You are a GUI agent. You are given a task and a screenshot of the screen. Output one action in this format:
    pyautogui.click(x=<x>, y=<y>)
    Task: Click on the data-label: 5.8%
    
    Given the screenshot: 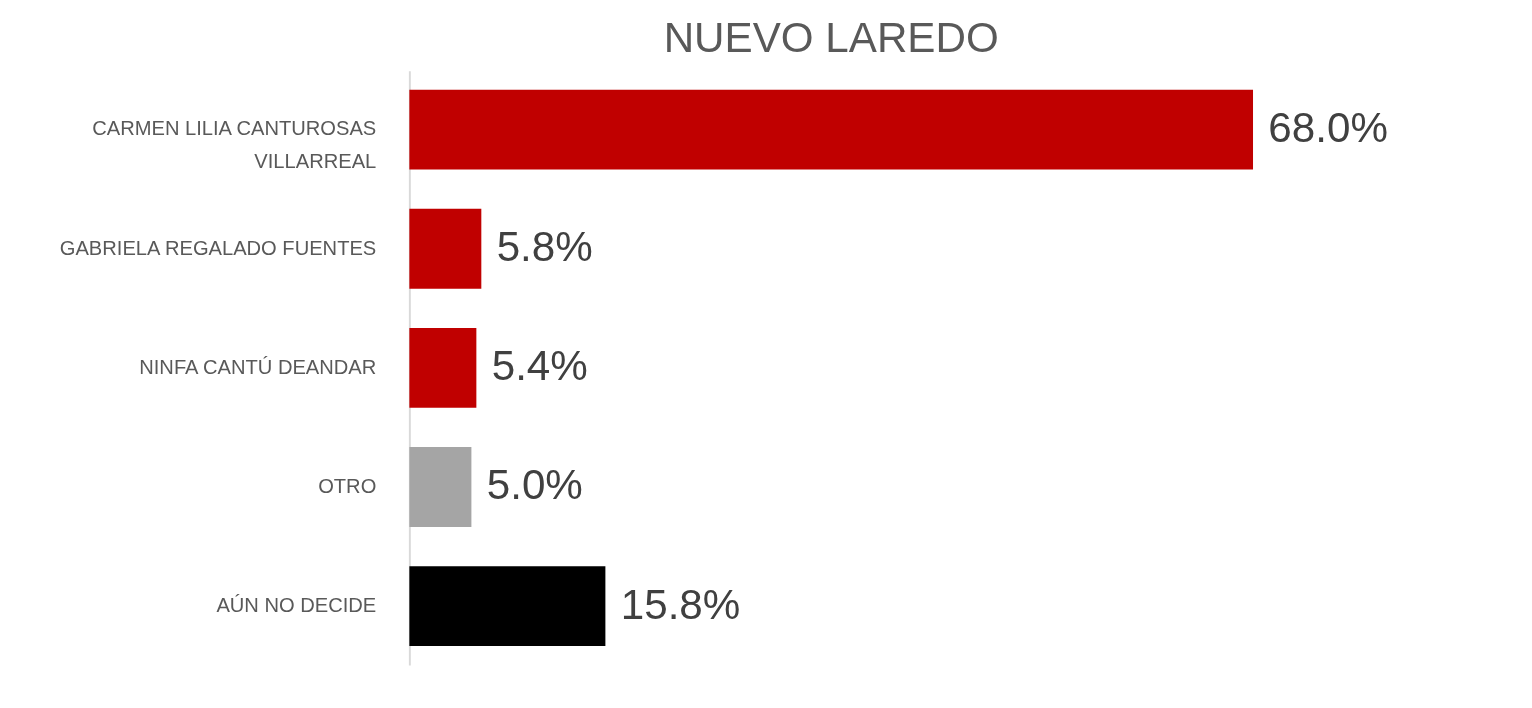 What is the action you would take?
    pyautogui.click(x=544, y=247)
    